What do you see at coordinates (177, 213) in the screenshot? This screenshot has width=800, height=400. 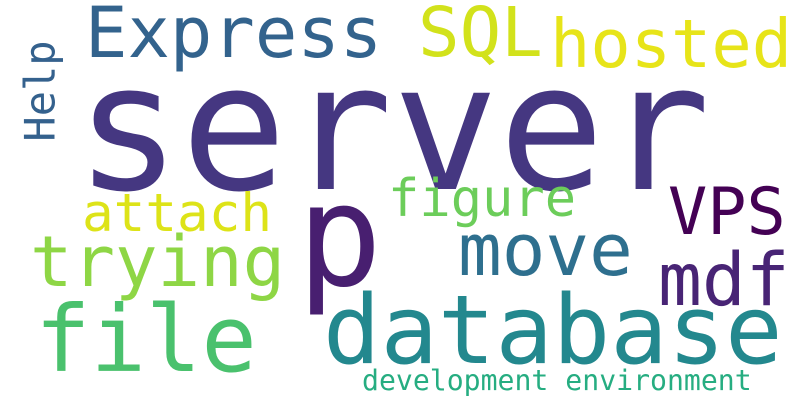 I see `word-attach: attach` at bounding box center [177, 213].